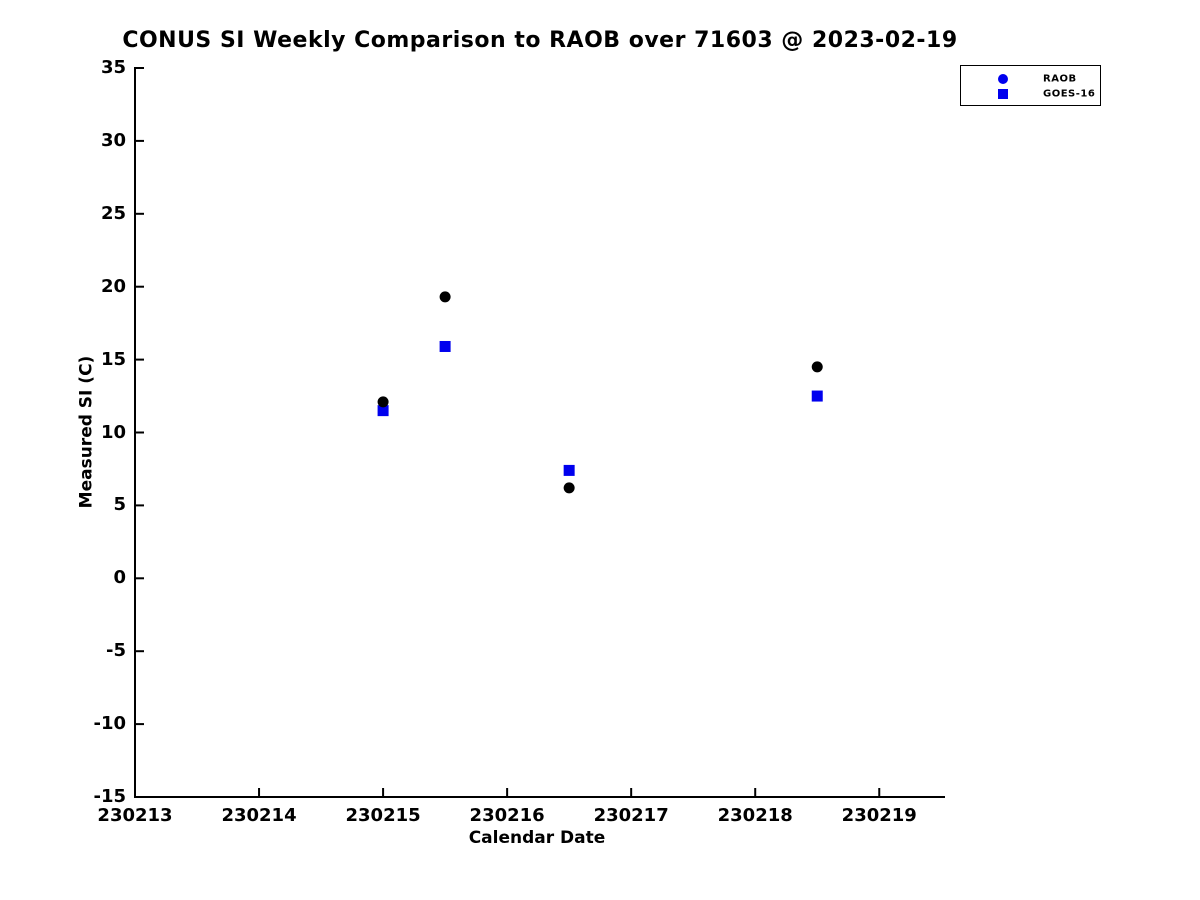 The width and height of the screenshot is (1200, 900). What do you see at coordinates (113, 359) in the screenshot?
I see `y-tick-label: 15` at bounding box center [113, 359].